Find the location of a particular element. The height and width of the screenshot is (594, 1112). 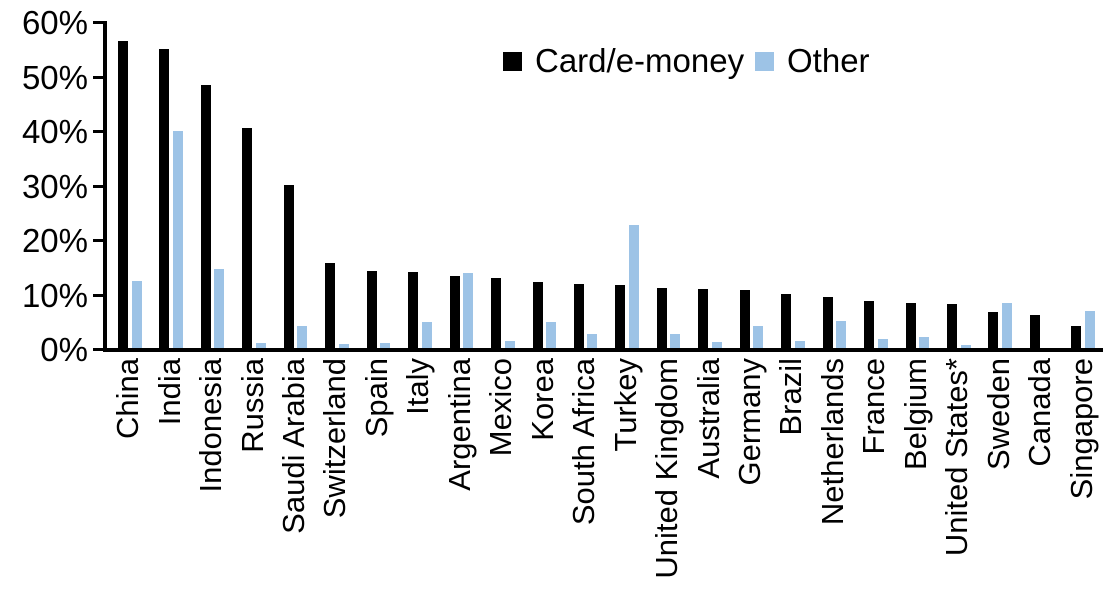

x-label-france: France is located at coordinates (874, 406).